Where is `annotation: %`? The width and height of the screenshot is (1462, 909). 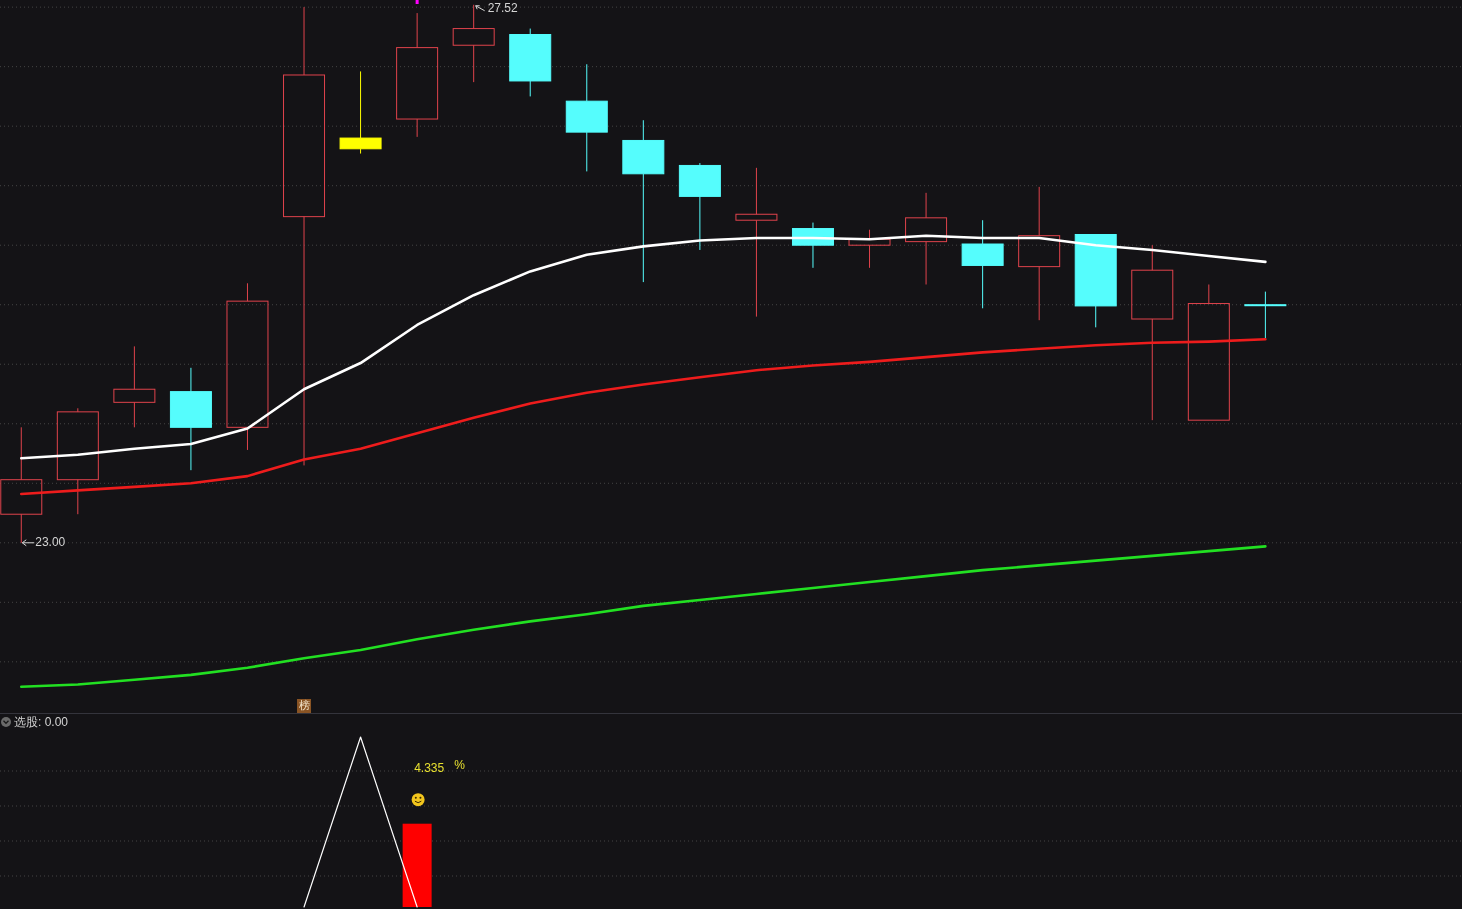 annotation: % is located at coordinates (460, 764).